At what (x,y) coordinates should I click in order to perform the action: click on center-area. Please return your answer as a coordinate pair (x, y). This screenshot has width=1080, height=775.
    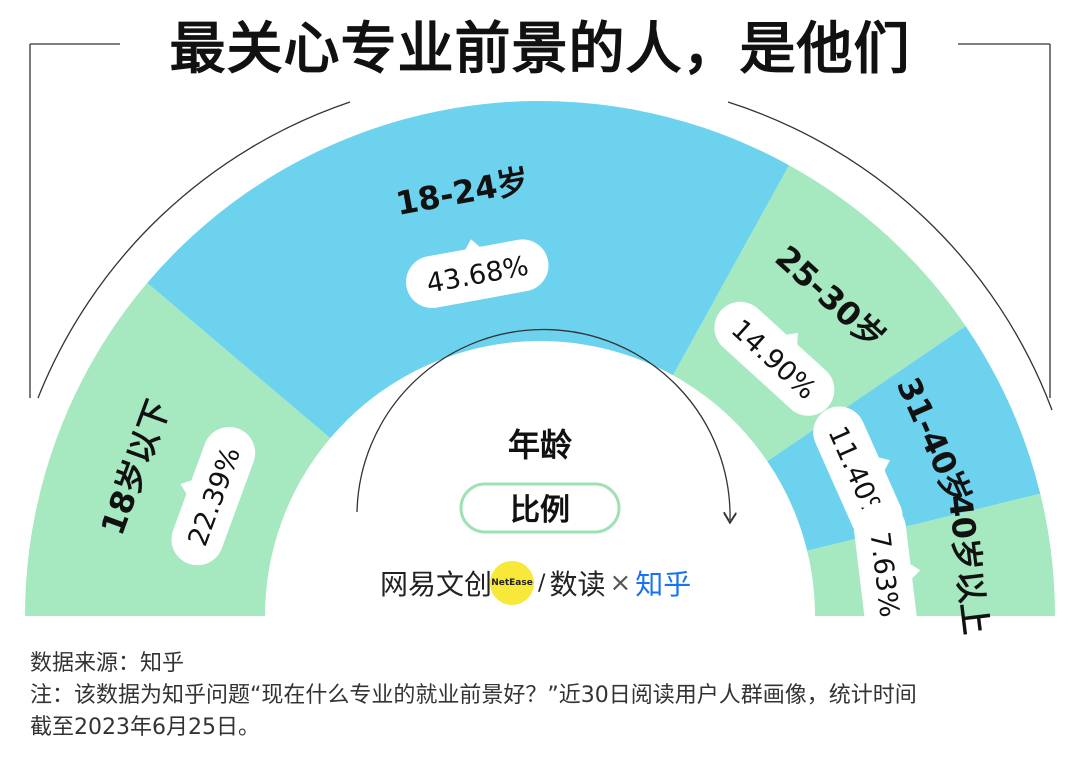
    Looking at the image, I should click on (543, 424).